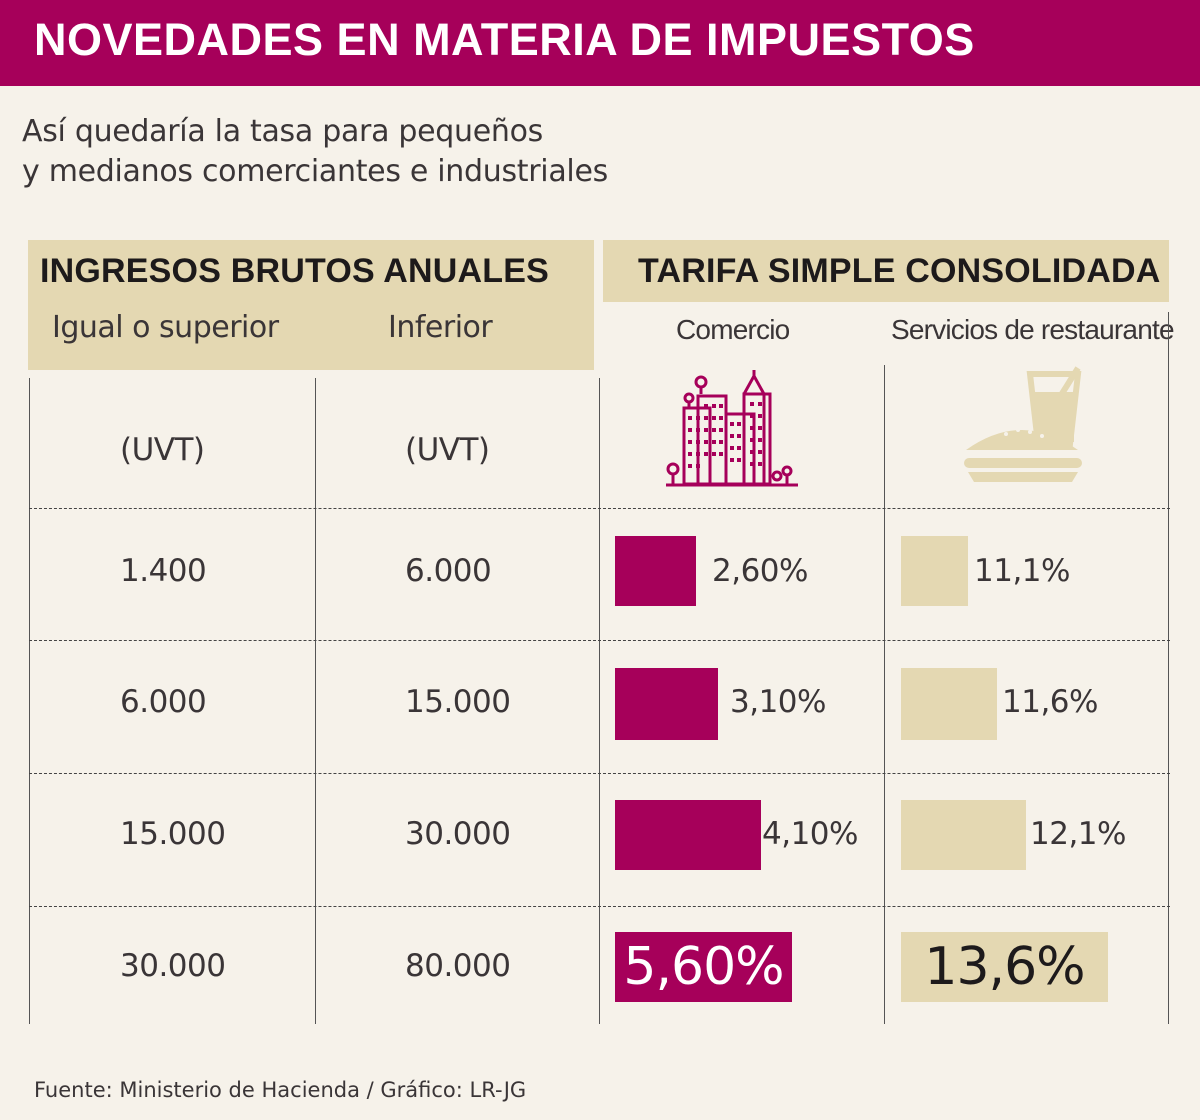 The width and height of the screenshot is (1200, 1120). What do you see at coordinates (458, 966) in the screenshot?
I see `row-4-hasta: 80.000` at bounding box center [458, 966].